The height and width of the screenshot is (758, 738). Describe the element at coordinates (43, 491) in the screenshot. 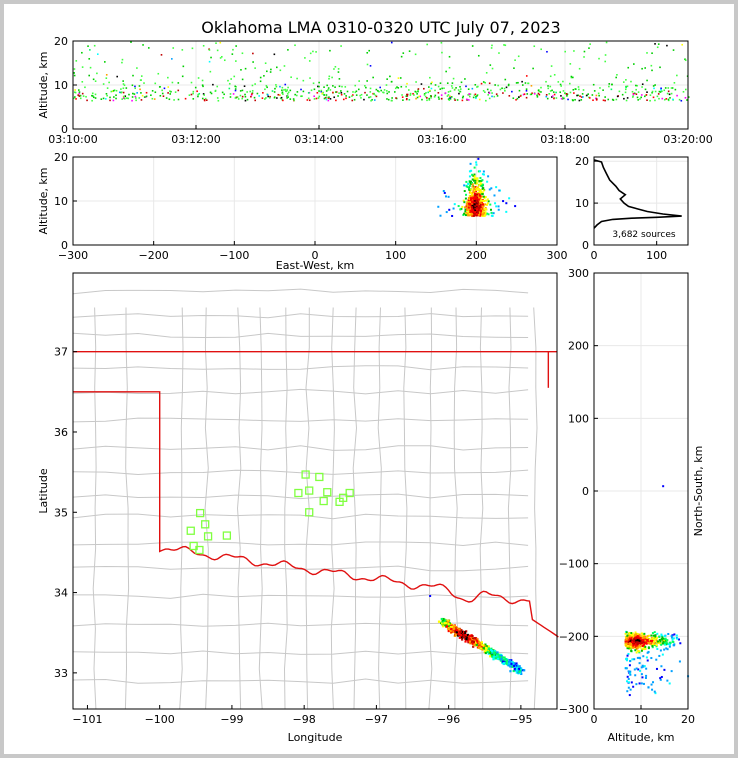

I see `y-axis-label: Latitude` at that location.